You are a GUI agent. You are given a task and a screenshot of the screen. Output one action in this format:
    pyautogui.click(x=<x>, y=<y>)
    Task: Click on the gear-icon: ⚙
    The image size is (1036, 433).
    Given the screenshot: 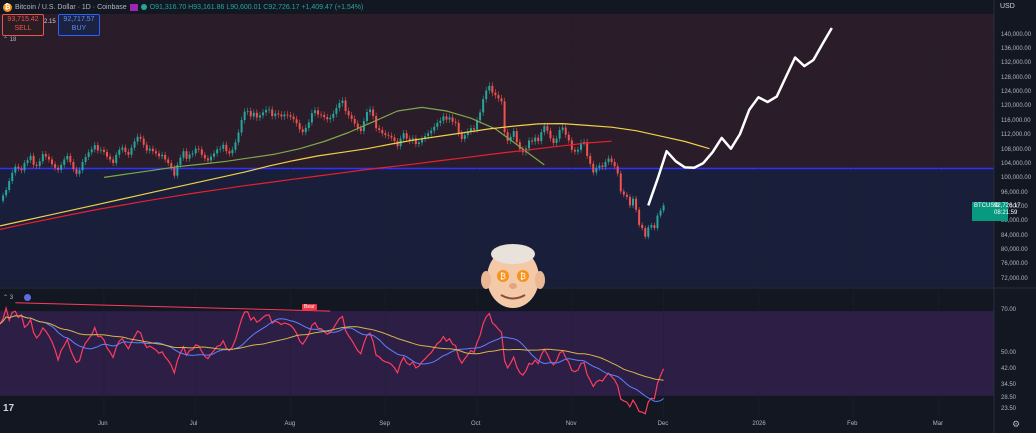 What is the action you would take?
    pyautogui.click(x=1016, y=424)
    